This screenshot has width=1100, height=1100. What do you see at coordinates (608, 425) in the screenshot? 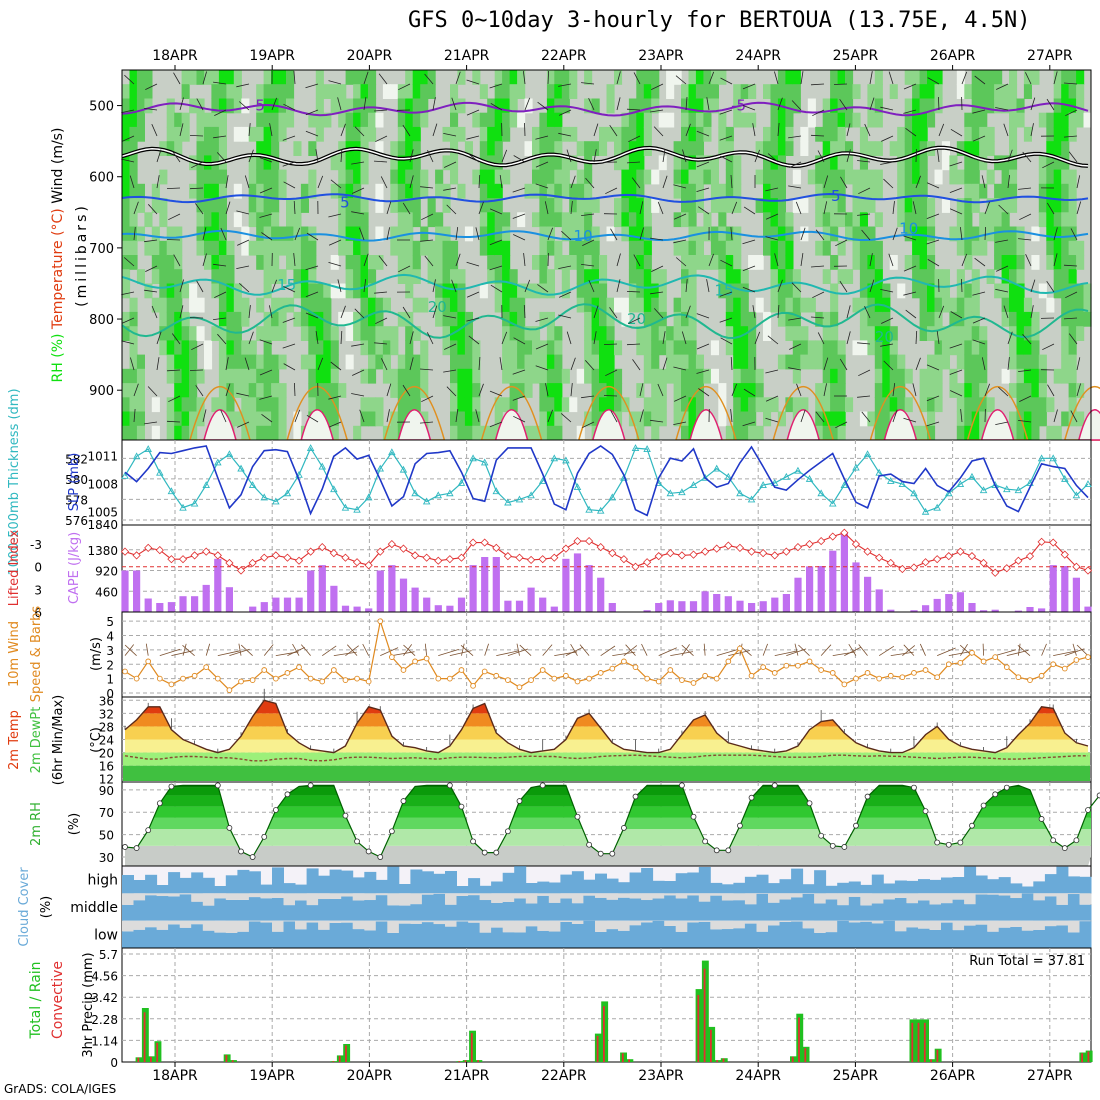
I see `temp-30-contour` at bounding box center [608, 425].